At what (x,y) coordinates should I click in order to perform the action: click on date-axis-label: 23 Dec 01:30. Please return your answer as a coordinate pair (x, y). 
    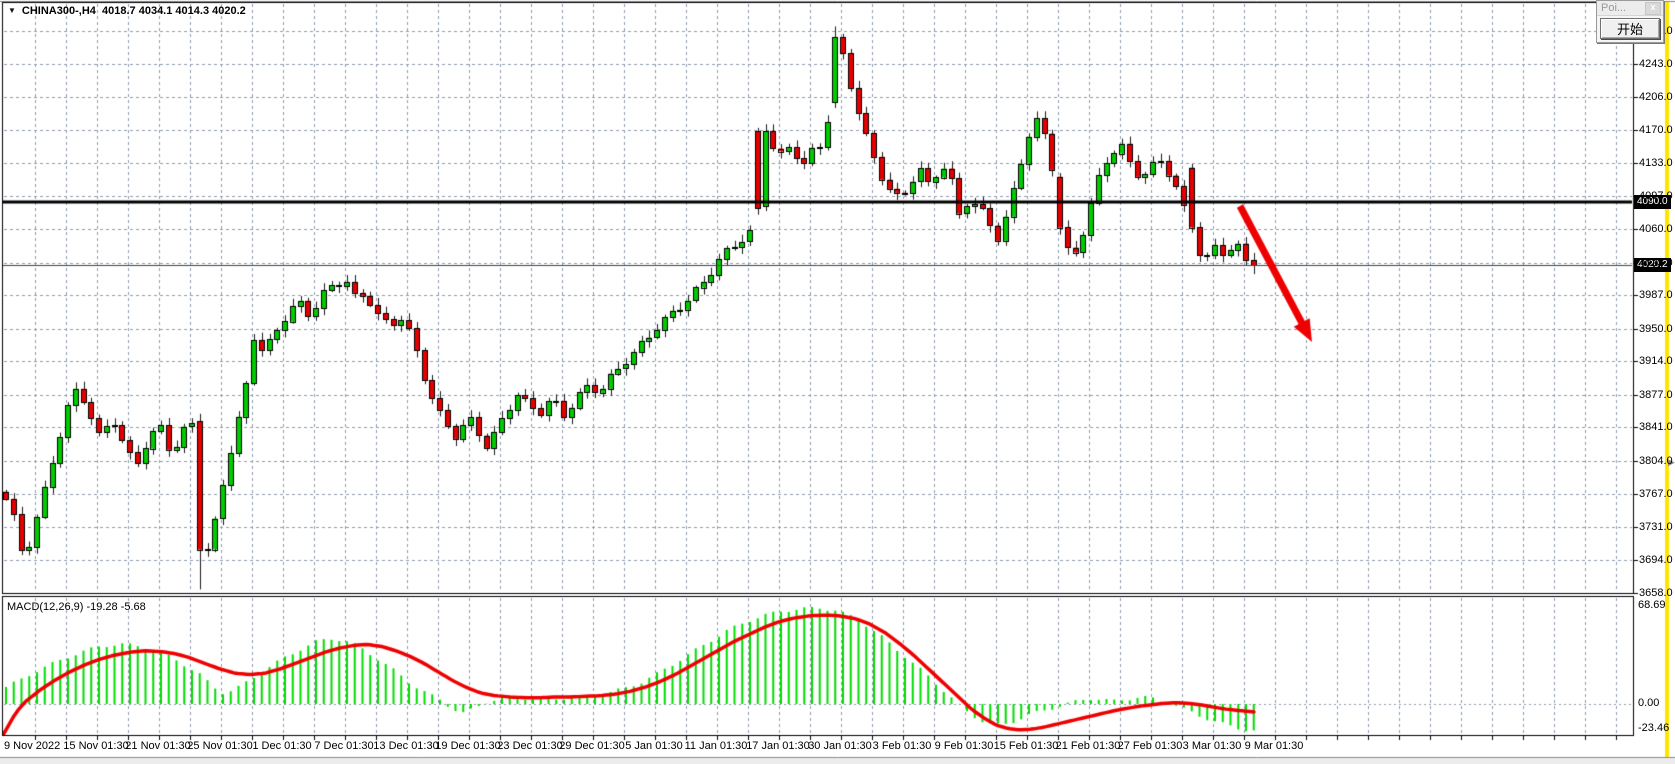
    Looking at the image, I should click on (530, 746).